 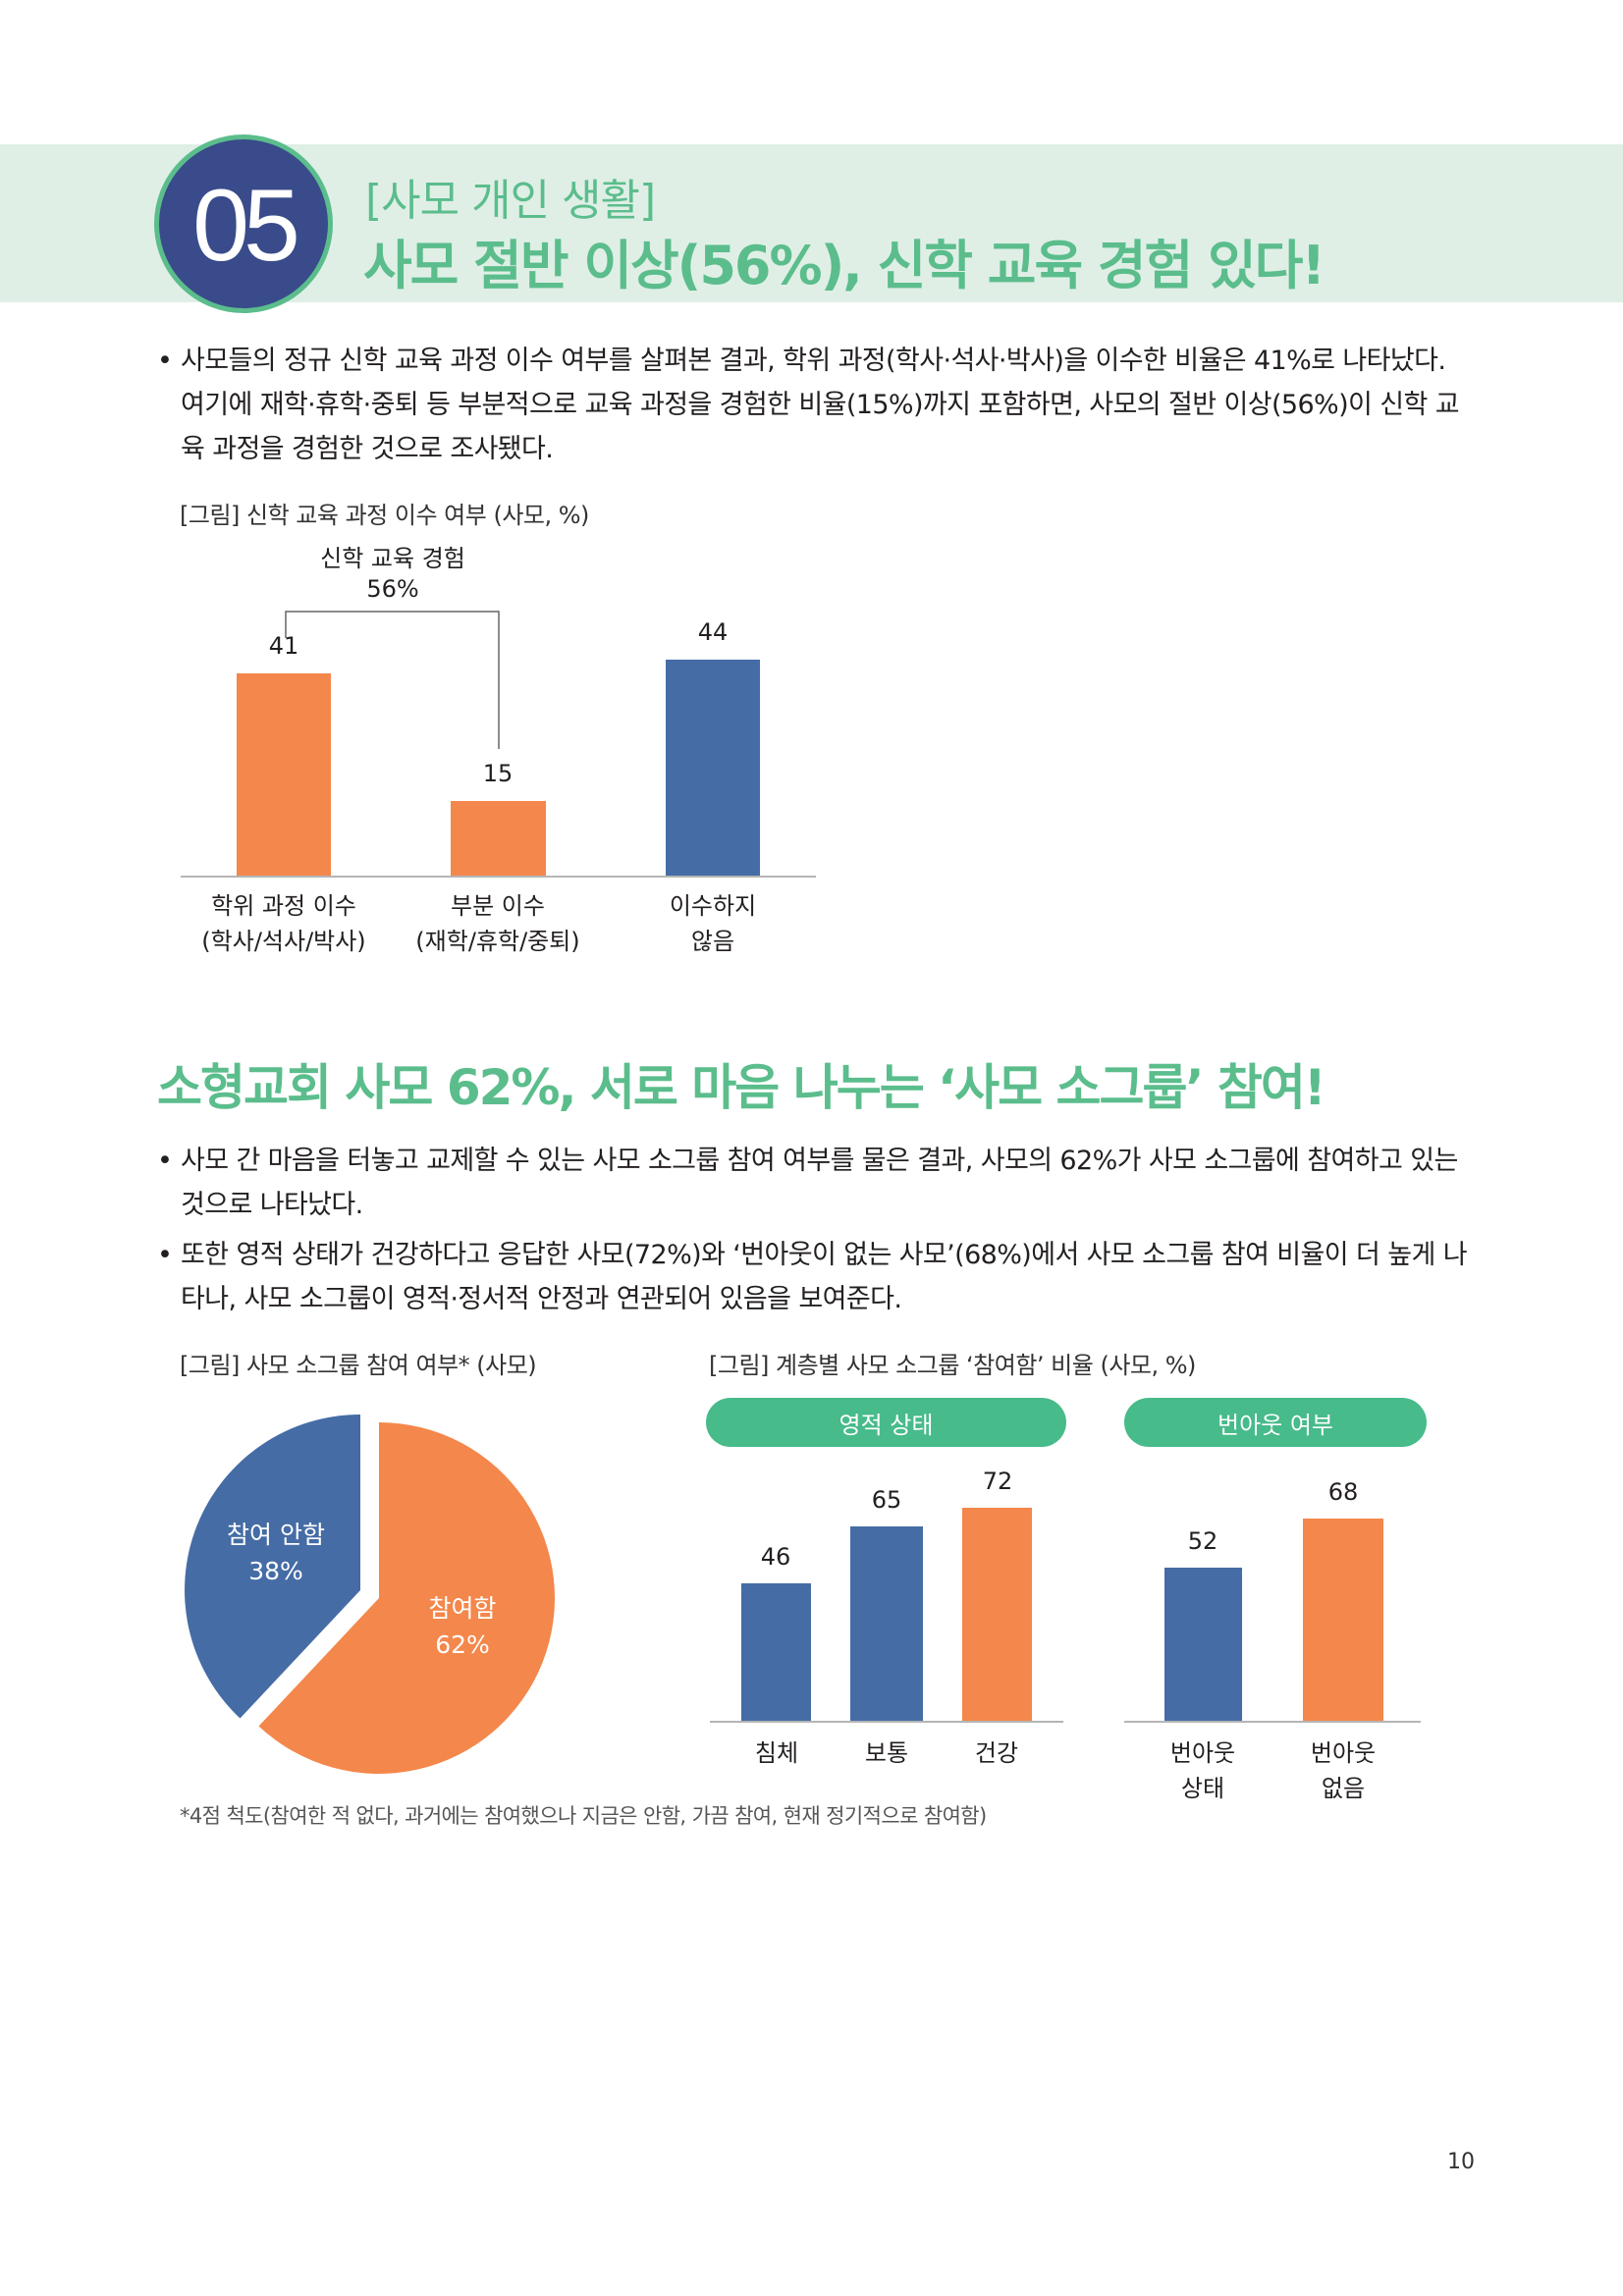 I want to click on pie-chart, so click(x=370, y=1595).